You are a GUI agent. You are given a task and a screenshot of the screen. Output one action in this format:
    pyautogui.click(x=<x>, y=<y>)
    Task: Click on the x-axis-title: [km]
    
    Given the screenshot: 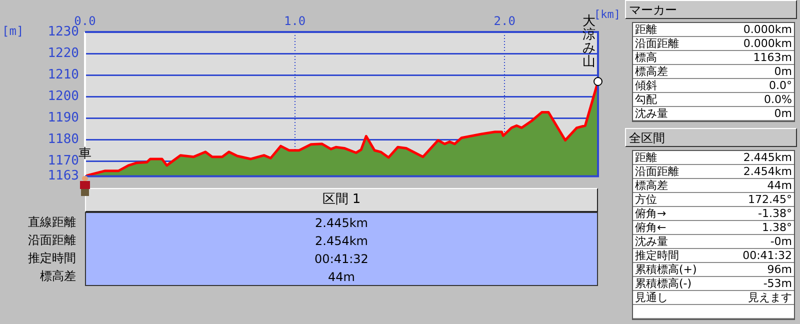 What is the action you would take?
    pyautogui.click(x=607, y=14)
    